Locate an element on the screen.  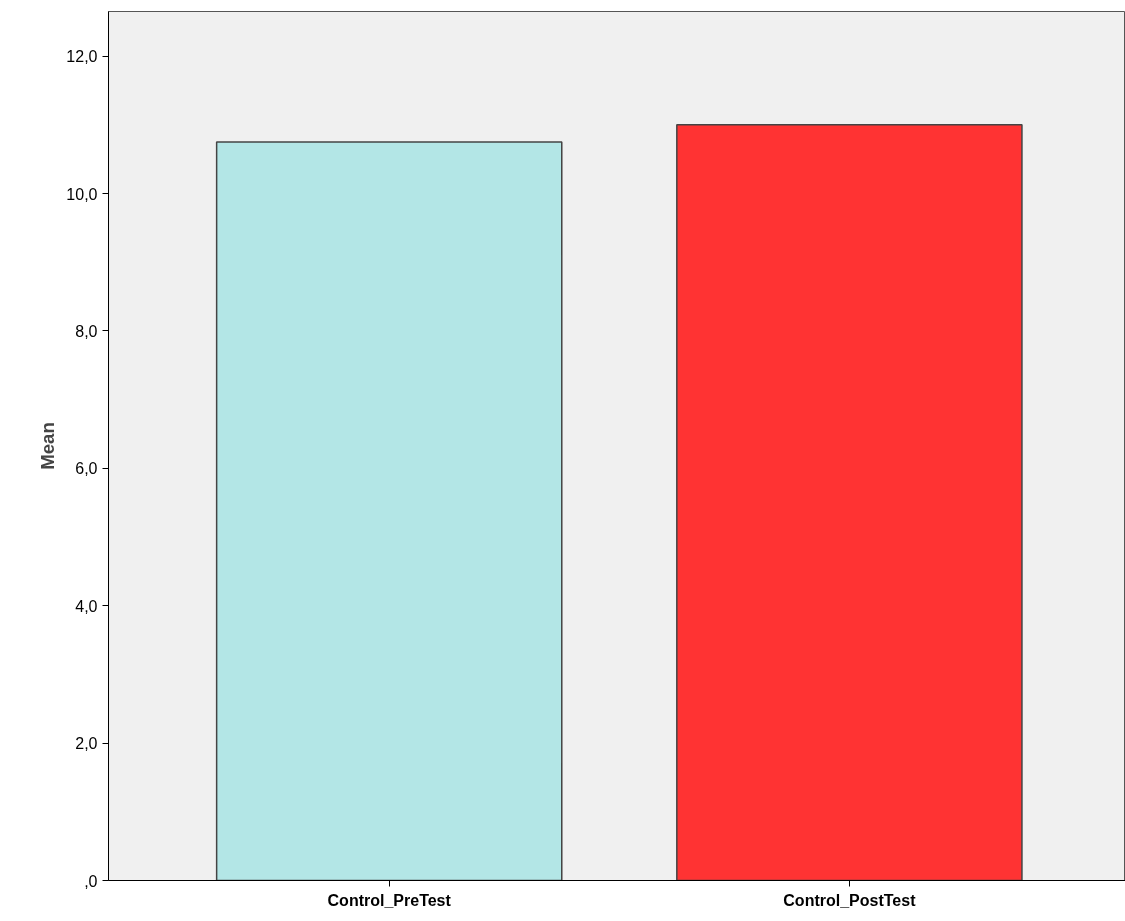
y-tick-label: 6,0 is located at coordinates (86, 469).